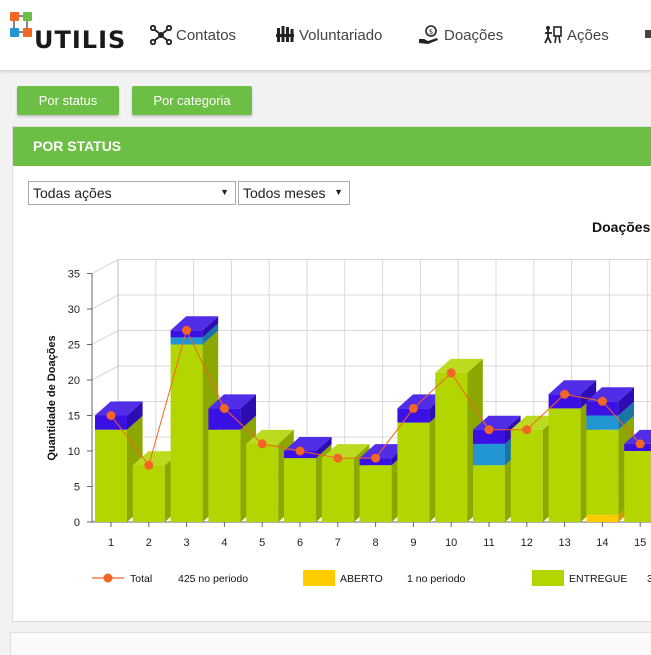 Image resolution: width=651 pixels, height=655 pixels. I want to click on x-tick-label: 4, so click(224, 543).